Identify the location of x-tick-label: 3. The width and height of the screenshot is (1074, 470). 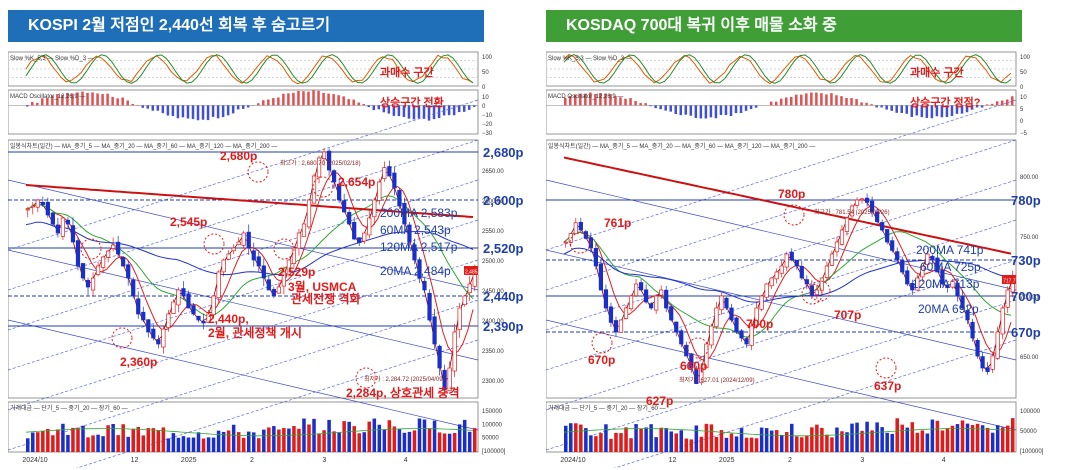
(862, 460).